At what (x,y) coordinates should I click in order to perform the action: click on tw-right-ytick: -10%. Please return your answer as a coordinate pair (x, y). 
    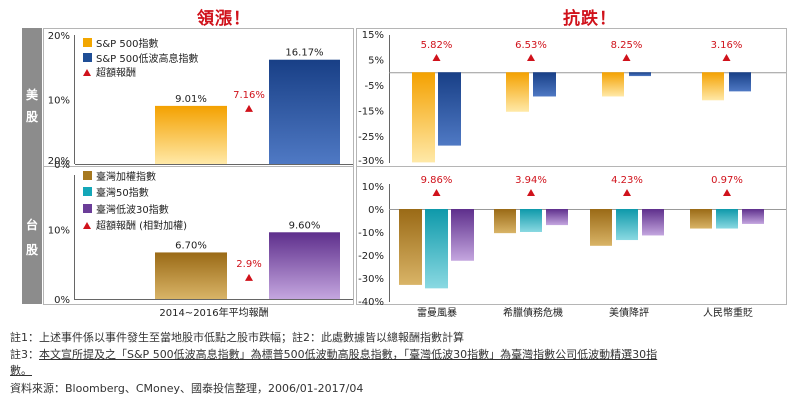
    Looking at the image, I should click on (371, 233).